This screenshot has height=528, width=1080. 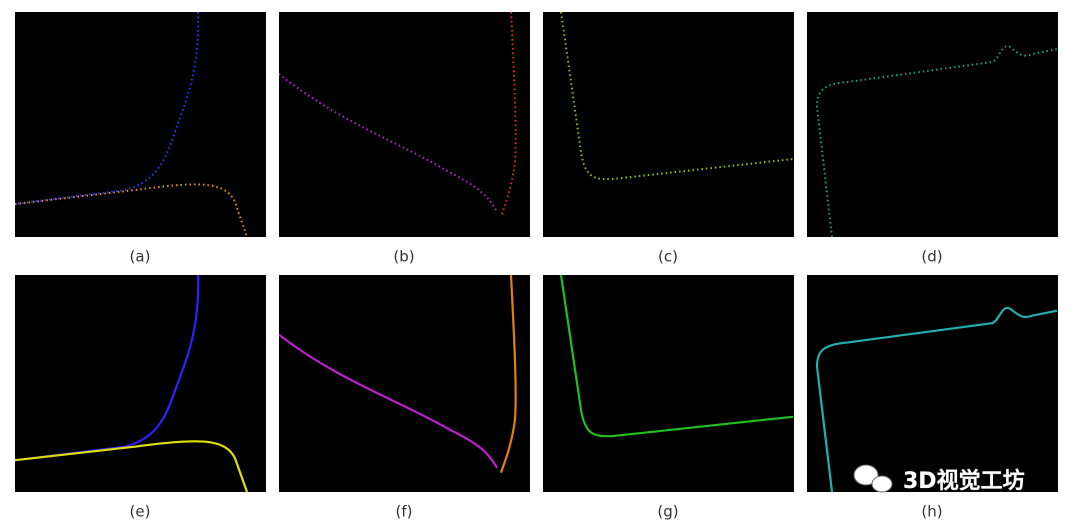 What do you see at coordinates (140, 512) in the screenshot?
I see `panel-label: (e)` at bounding box center [140, 512].